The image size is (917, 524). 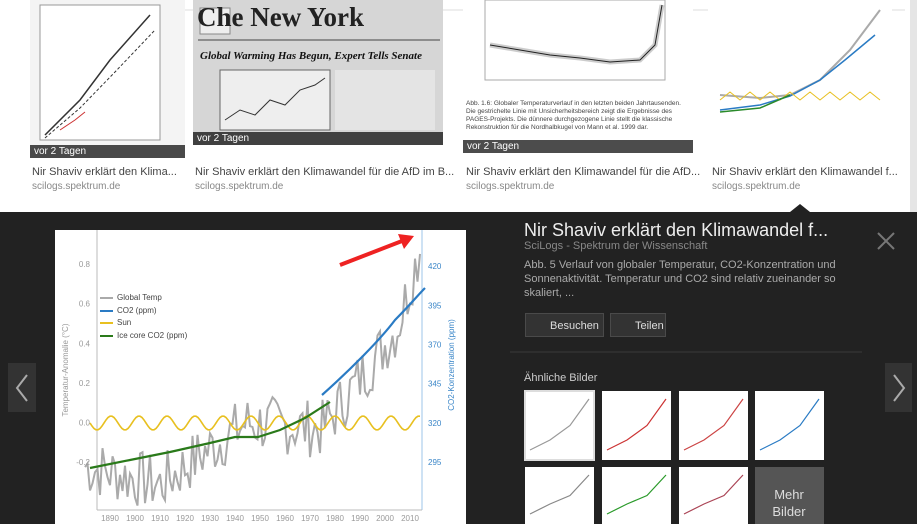 What do you see at coordinates (83, 462) in the screenshot?
I see `y-tick-label: -0.2` at bounding box center [83, 462].